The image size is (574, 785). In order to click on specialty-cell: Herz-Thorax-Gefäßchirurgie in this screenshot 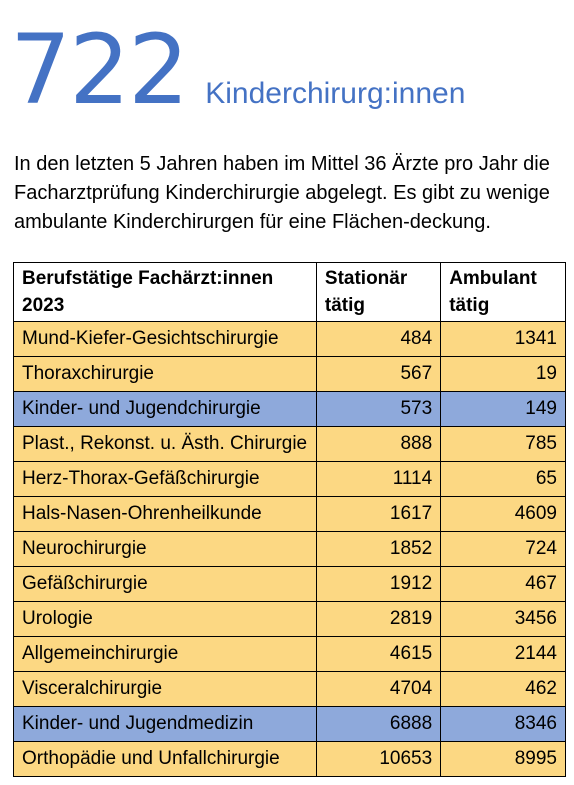, I will do `click(165, 479)`.